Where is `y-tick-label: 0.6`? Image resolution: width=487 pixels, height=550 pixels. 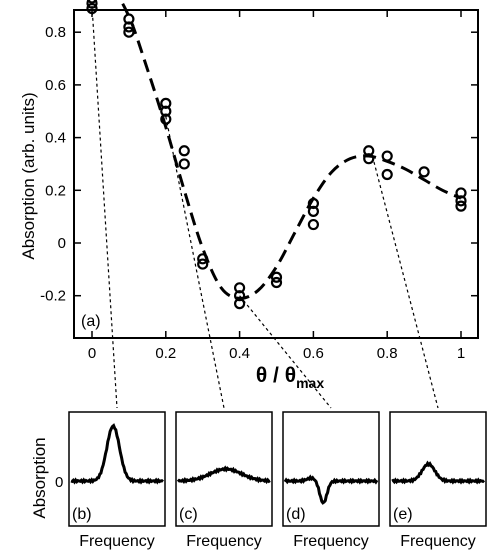
y-tick-label: 0.6 is located at coordinates (55, 85).